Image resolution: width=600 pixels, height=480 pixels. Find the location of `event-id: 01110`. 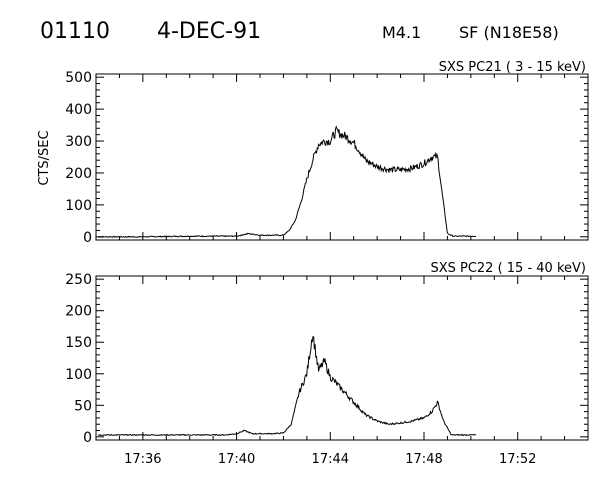

event-id: 01110 is located at coordinates (75, 31).